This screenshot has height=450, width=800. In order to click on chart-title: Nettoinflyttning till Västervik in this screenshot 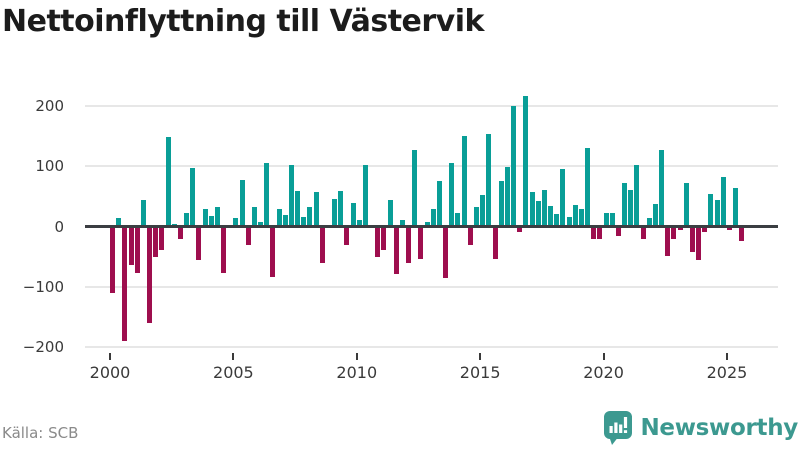, I will do `click(243, 21)`.